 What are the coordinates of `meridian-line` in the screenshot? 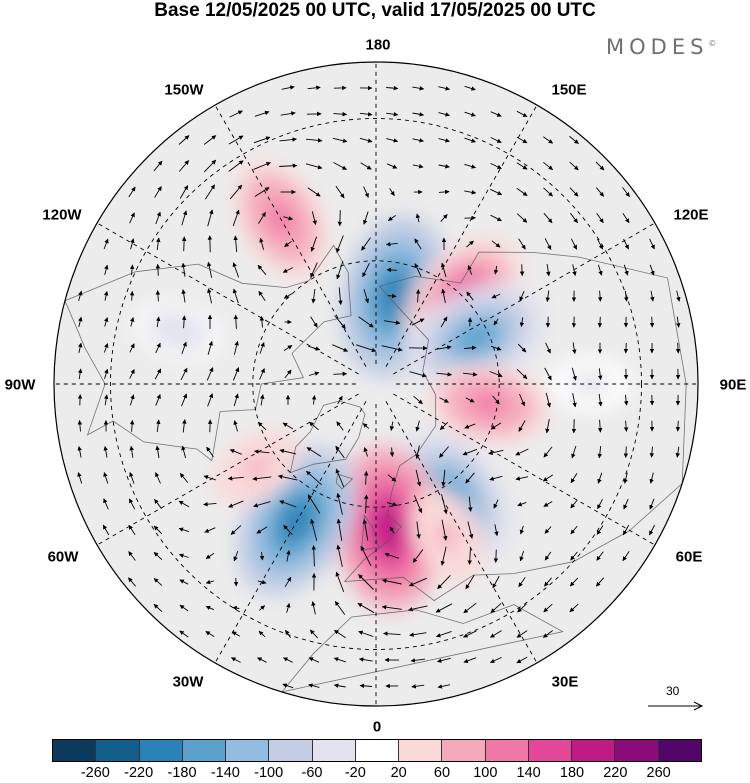 It's located at (227, 469).